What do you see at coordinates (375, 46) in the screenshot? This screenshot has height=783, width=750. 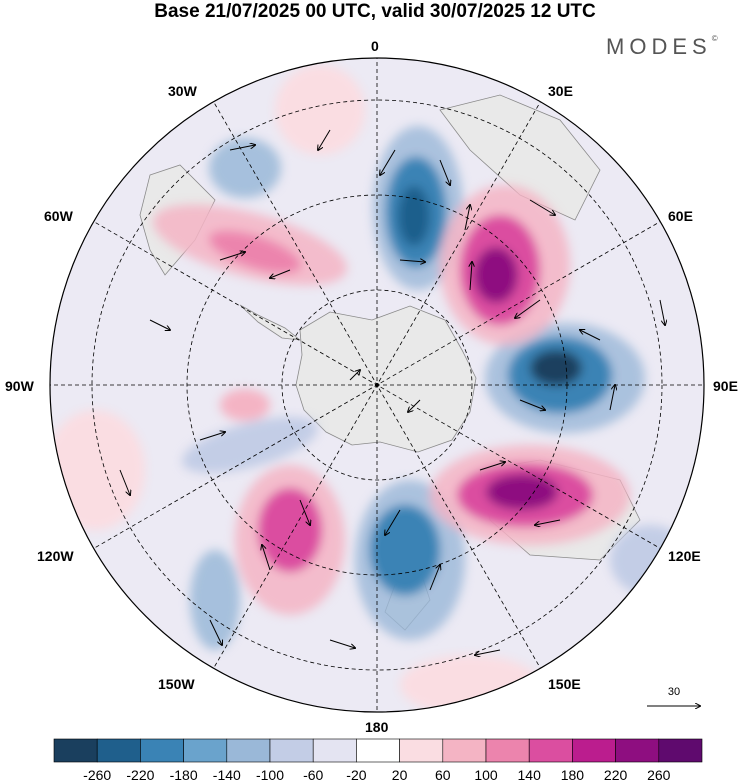 I see `lon-label-0: 0` at bounding box center [375, 46].